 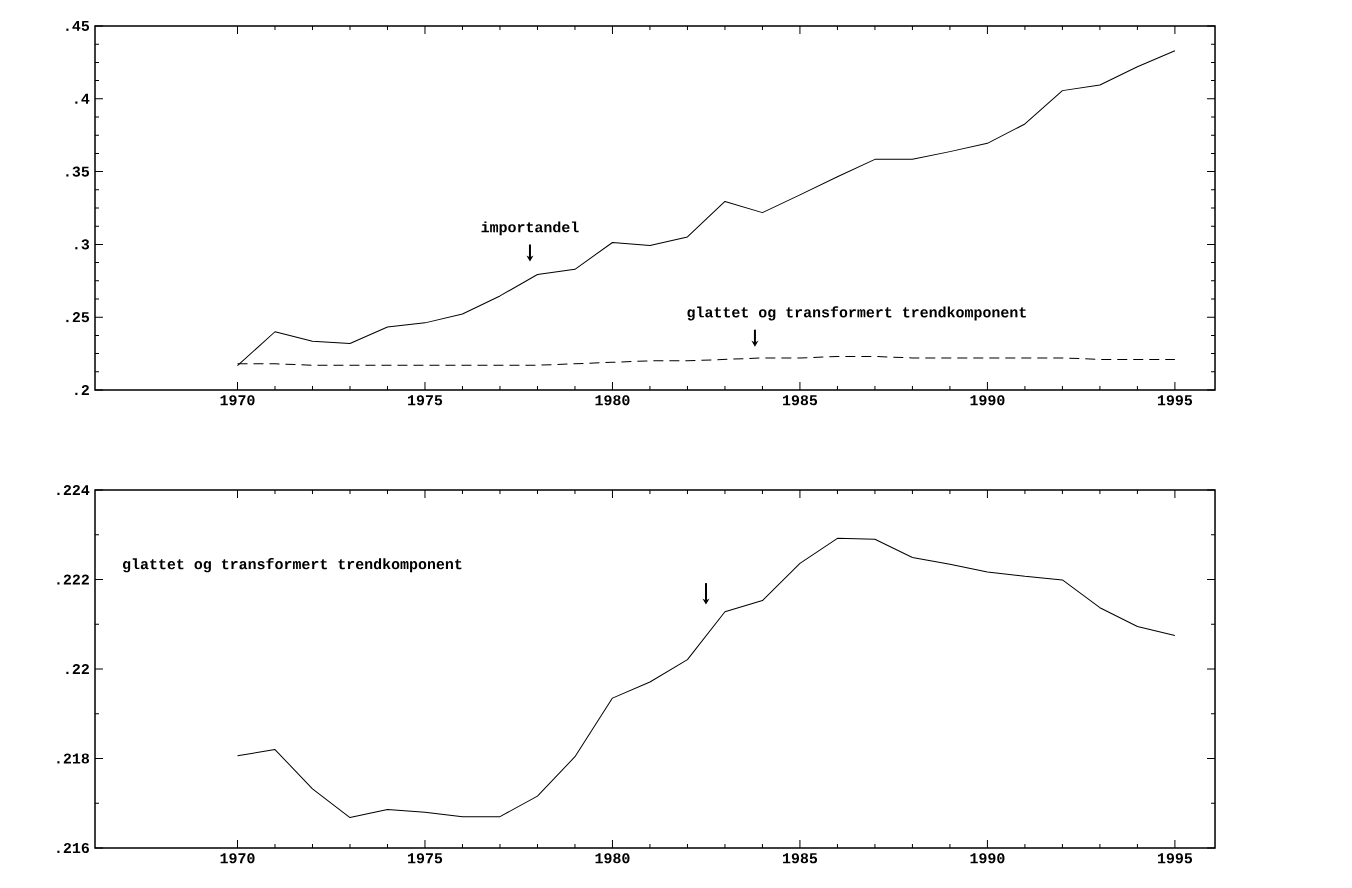 I want to click on y-tick-label: .3, so click(x=82, y=244).